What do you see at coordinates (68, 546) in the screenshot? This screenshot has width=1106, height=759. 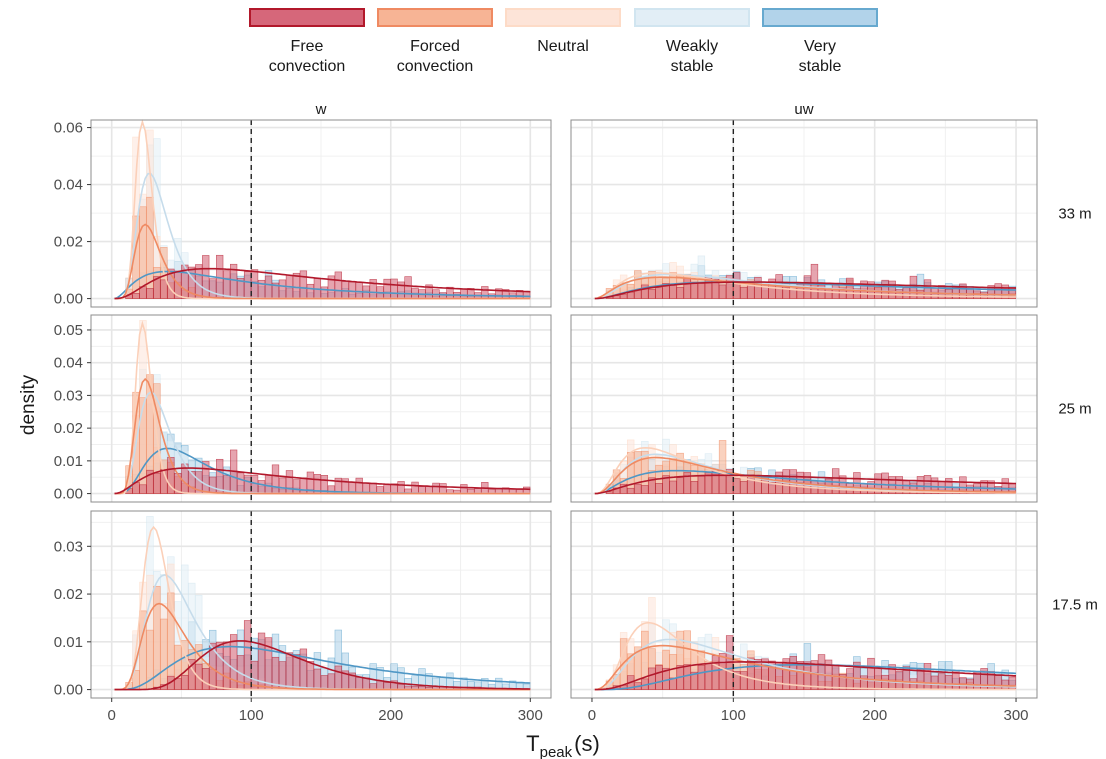 I see `y-tick-label: 0.03` at bounding box center [68, 546].